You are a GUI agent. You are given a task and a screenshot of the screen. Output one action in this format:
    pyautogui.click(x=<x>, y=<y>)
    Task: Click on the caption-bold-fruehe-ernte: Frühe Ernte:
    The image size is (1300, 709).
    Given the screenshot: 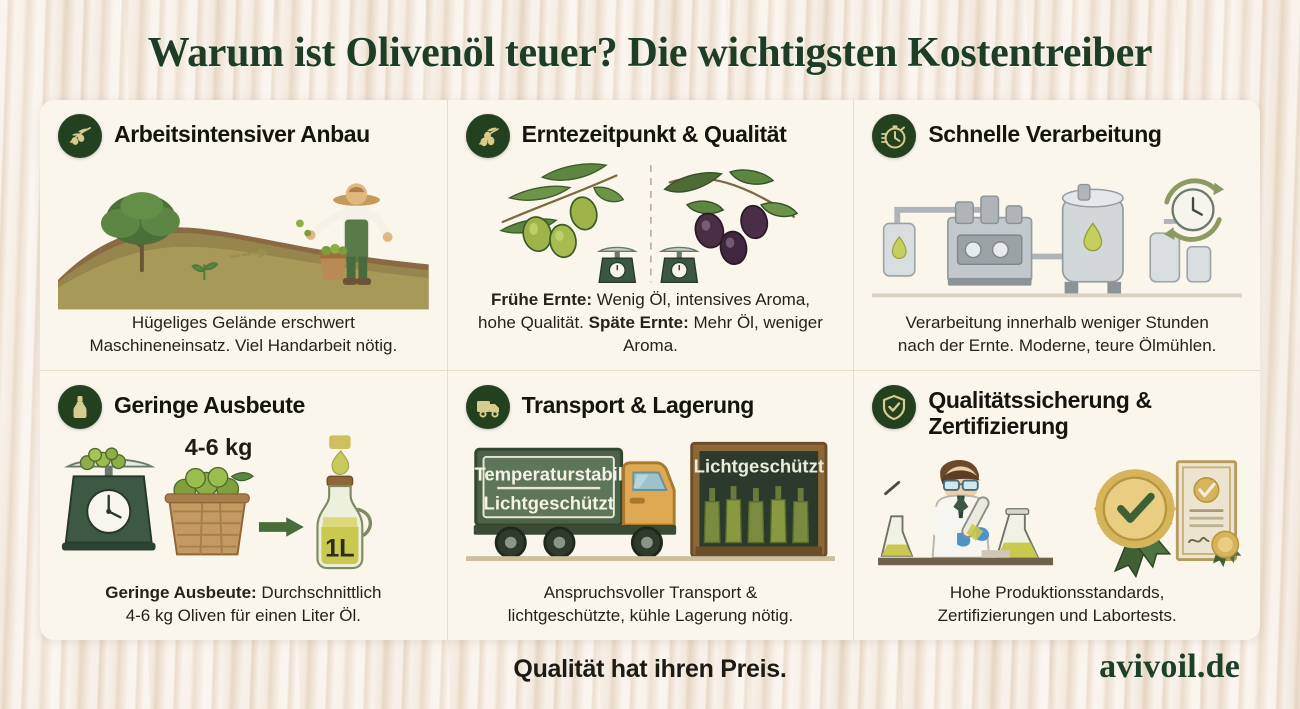 What is the action you would take?
    pyautogui.click(x=541, y=300)
    